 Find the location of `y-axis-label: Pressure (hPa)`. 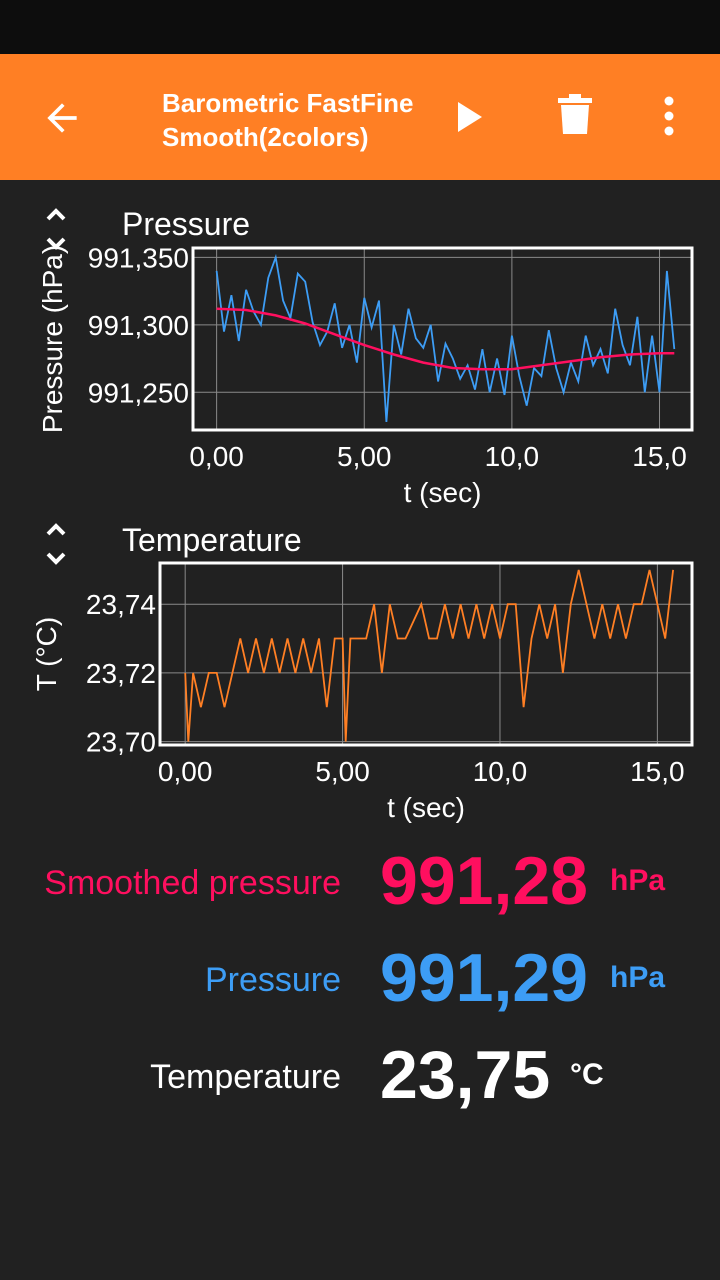

y-axis-label: Pressure (hPa) is located at coordinates (52, 339).